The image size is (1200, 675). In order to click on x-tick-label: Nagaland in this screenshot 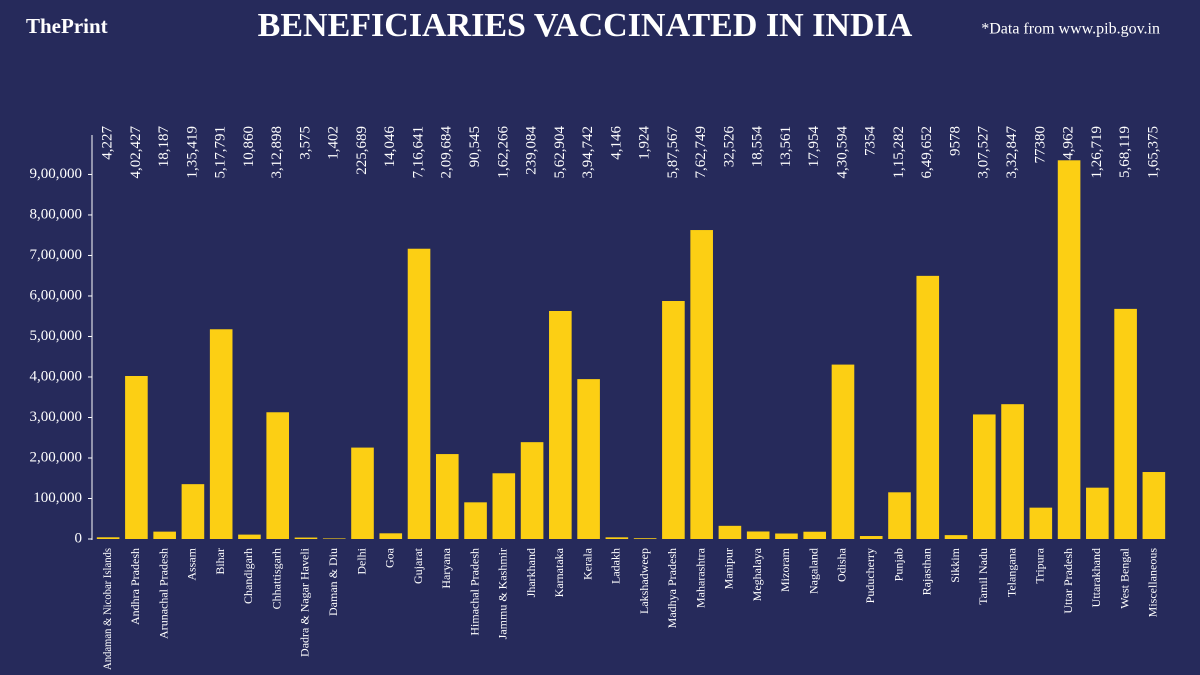, I will do `click(813, 571)`.